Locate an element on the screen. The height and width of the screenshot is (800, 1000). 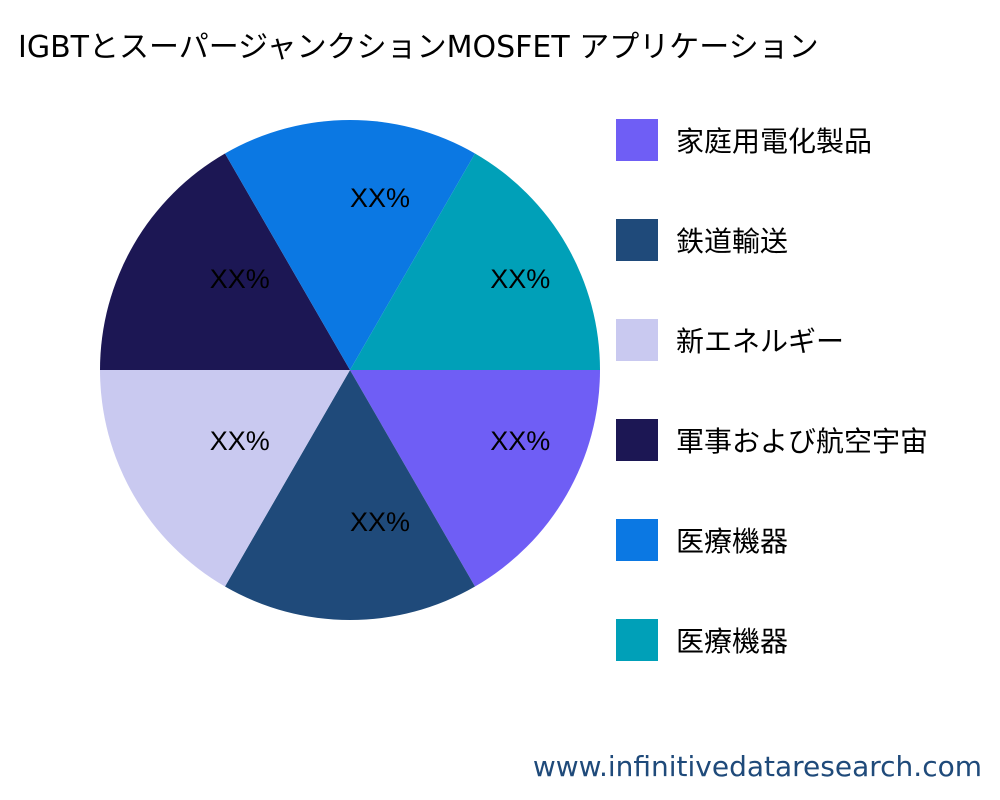
legend-item: 鉄道輸送 is located at coordinates (702, 240).